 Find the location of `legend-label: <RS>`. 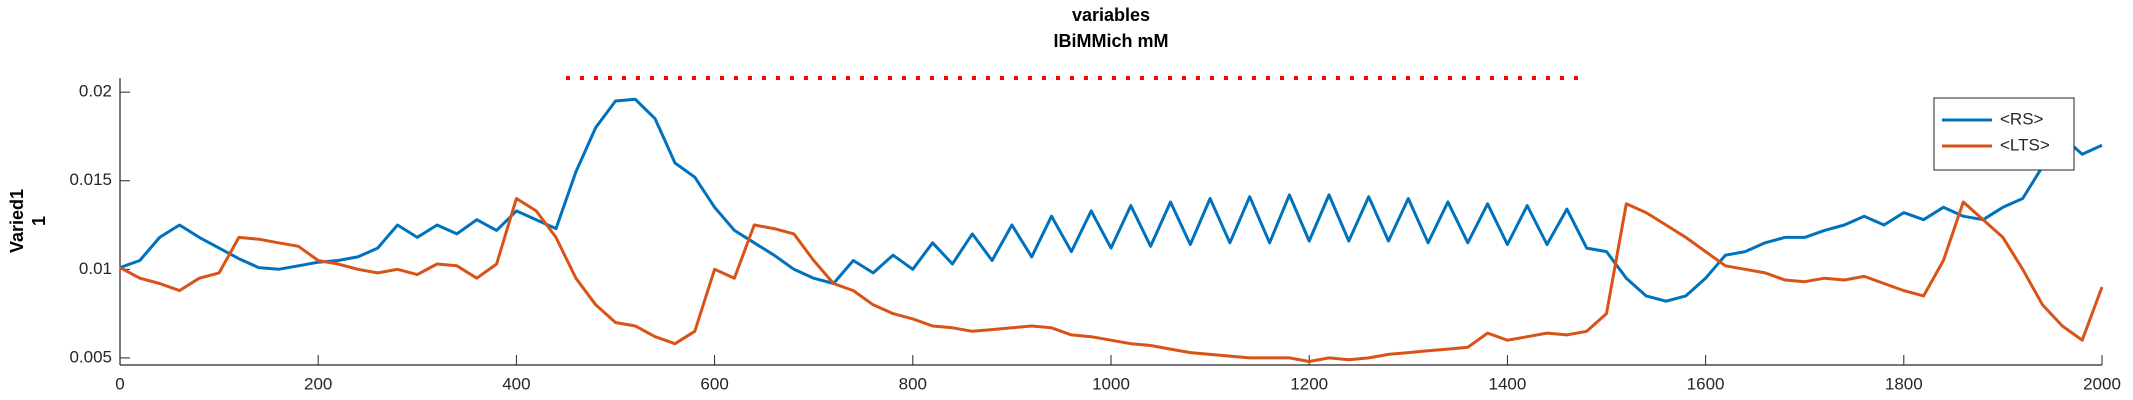

legend-label: <RS> is located at coordinates (2022, 118).